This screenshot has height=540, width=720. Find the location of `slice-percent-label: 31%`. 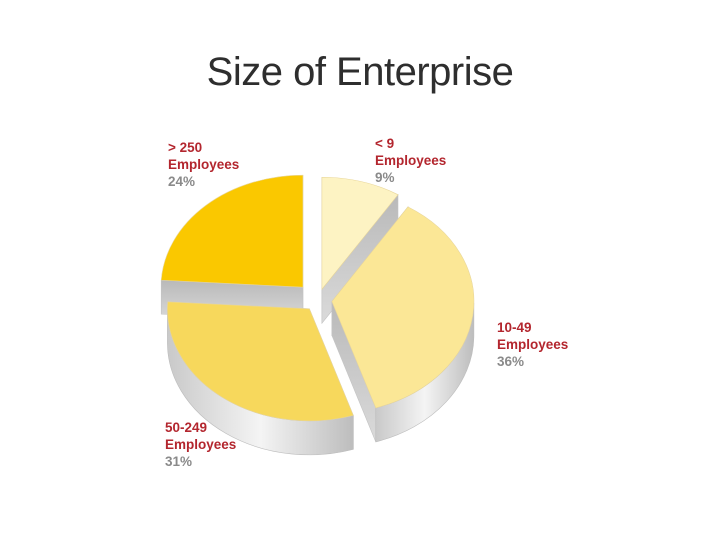

slice-percent-label: 31% is located at coordinates (178, 461).